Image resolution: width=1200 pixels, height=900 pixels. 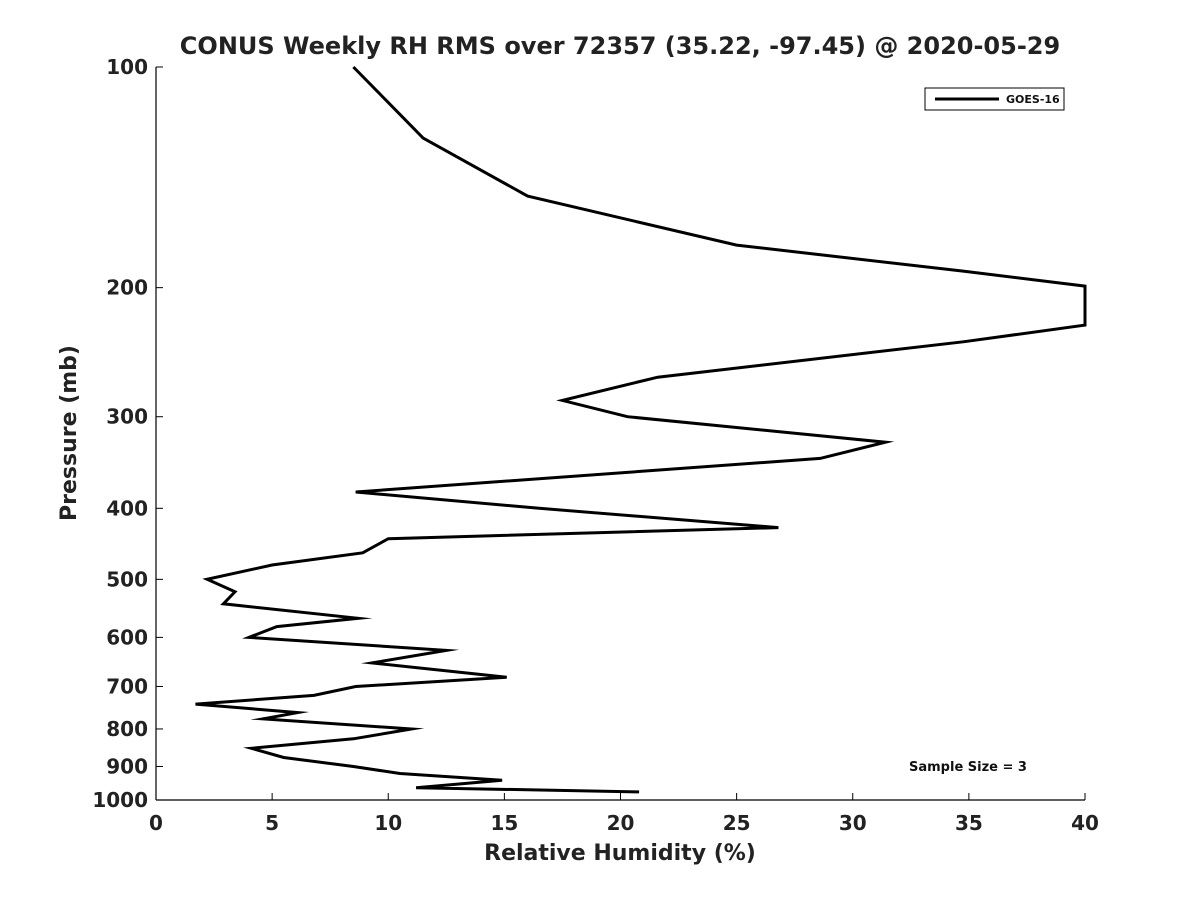 I want to click on y-tick-label: 600, so click(x=127, y=637).